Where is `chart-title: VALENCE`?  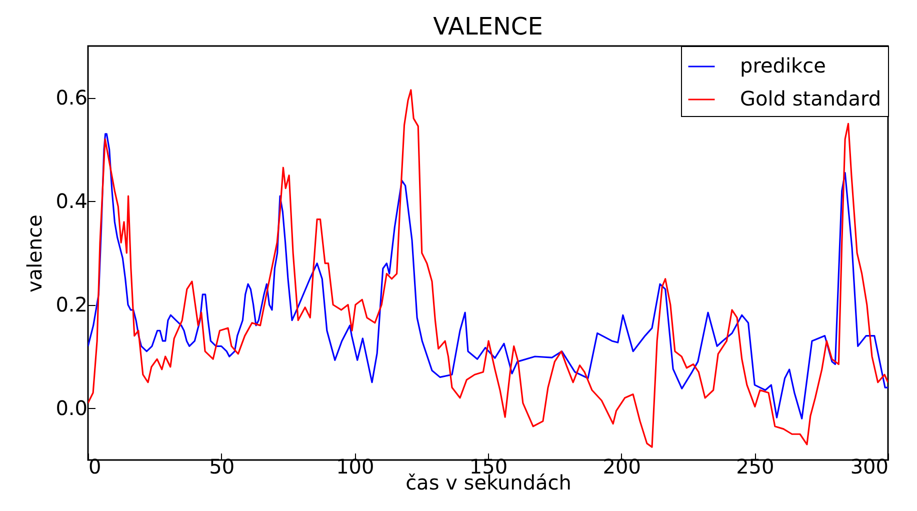 chart-title: VALENCE is located at coordinates (488, 26).